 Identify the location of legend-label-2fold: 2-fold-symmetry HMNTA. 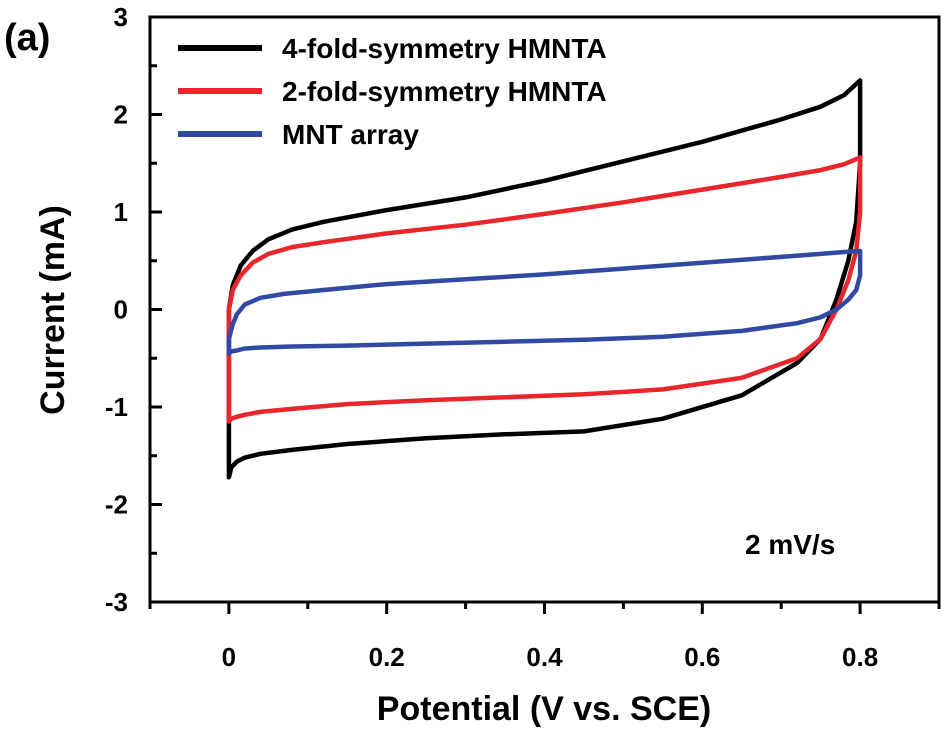
(444, 91).